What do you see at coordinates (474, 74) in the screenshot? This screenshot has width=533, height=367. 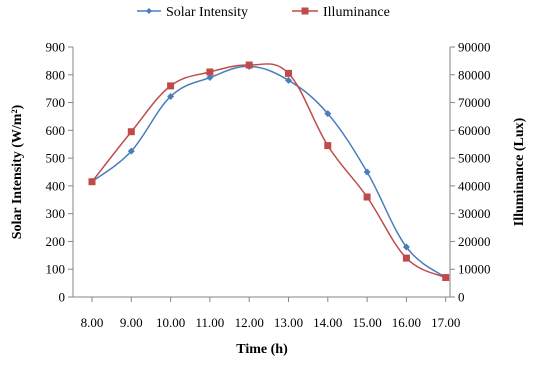 I see `y-right-tick-label: 80000` at bounding box center [474, 74].